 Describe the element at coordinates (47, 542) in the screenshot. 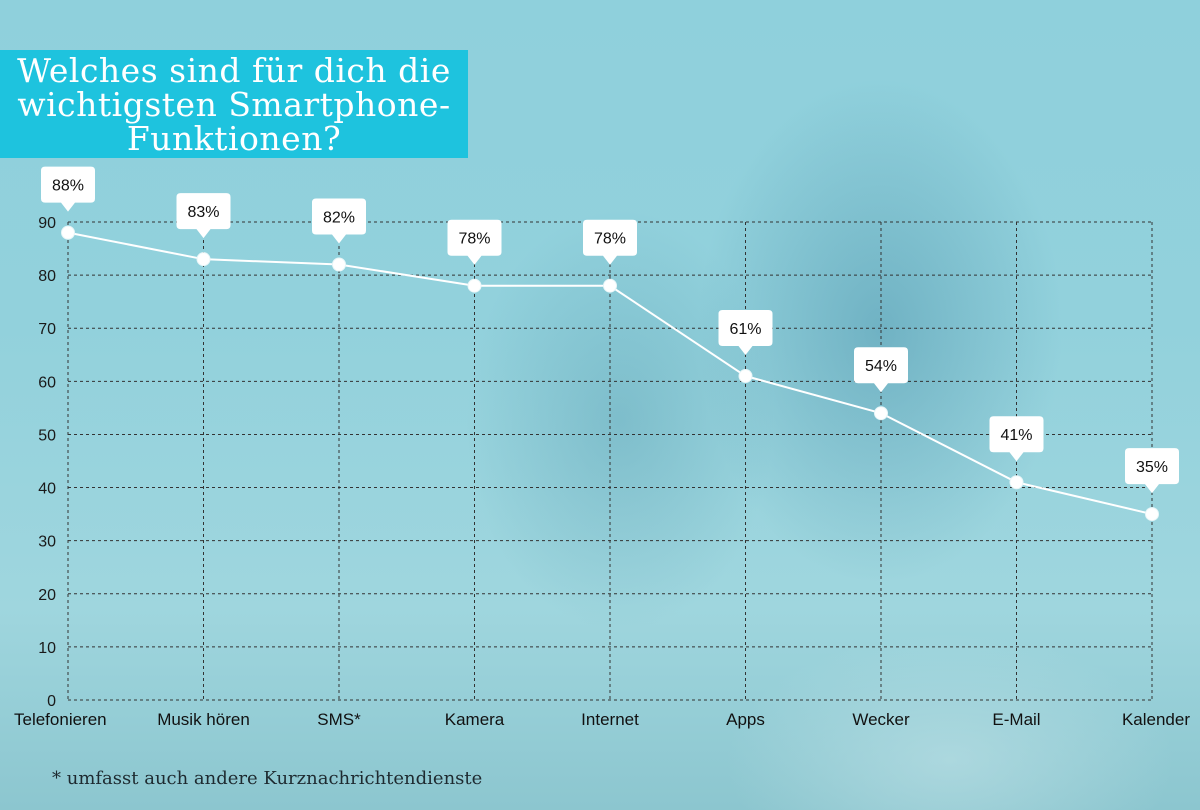

I see `y-tick-label: 30` at that location.